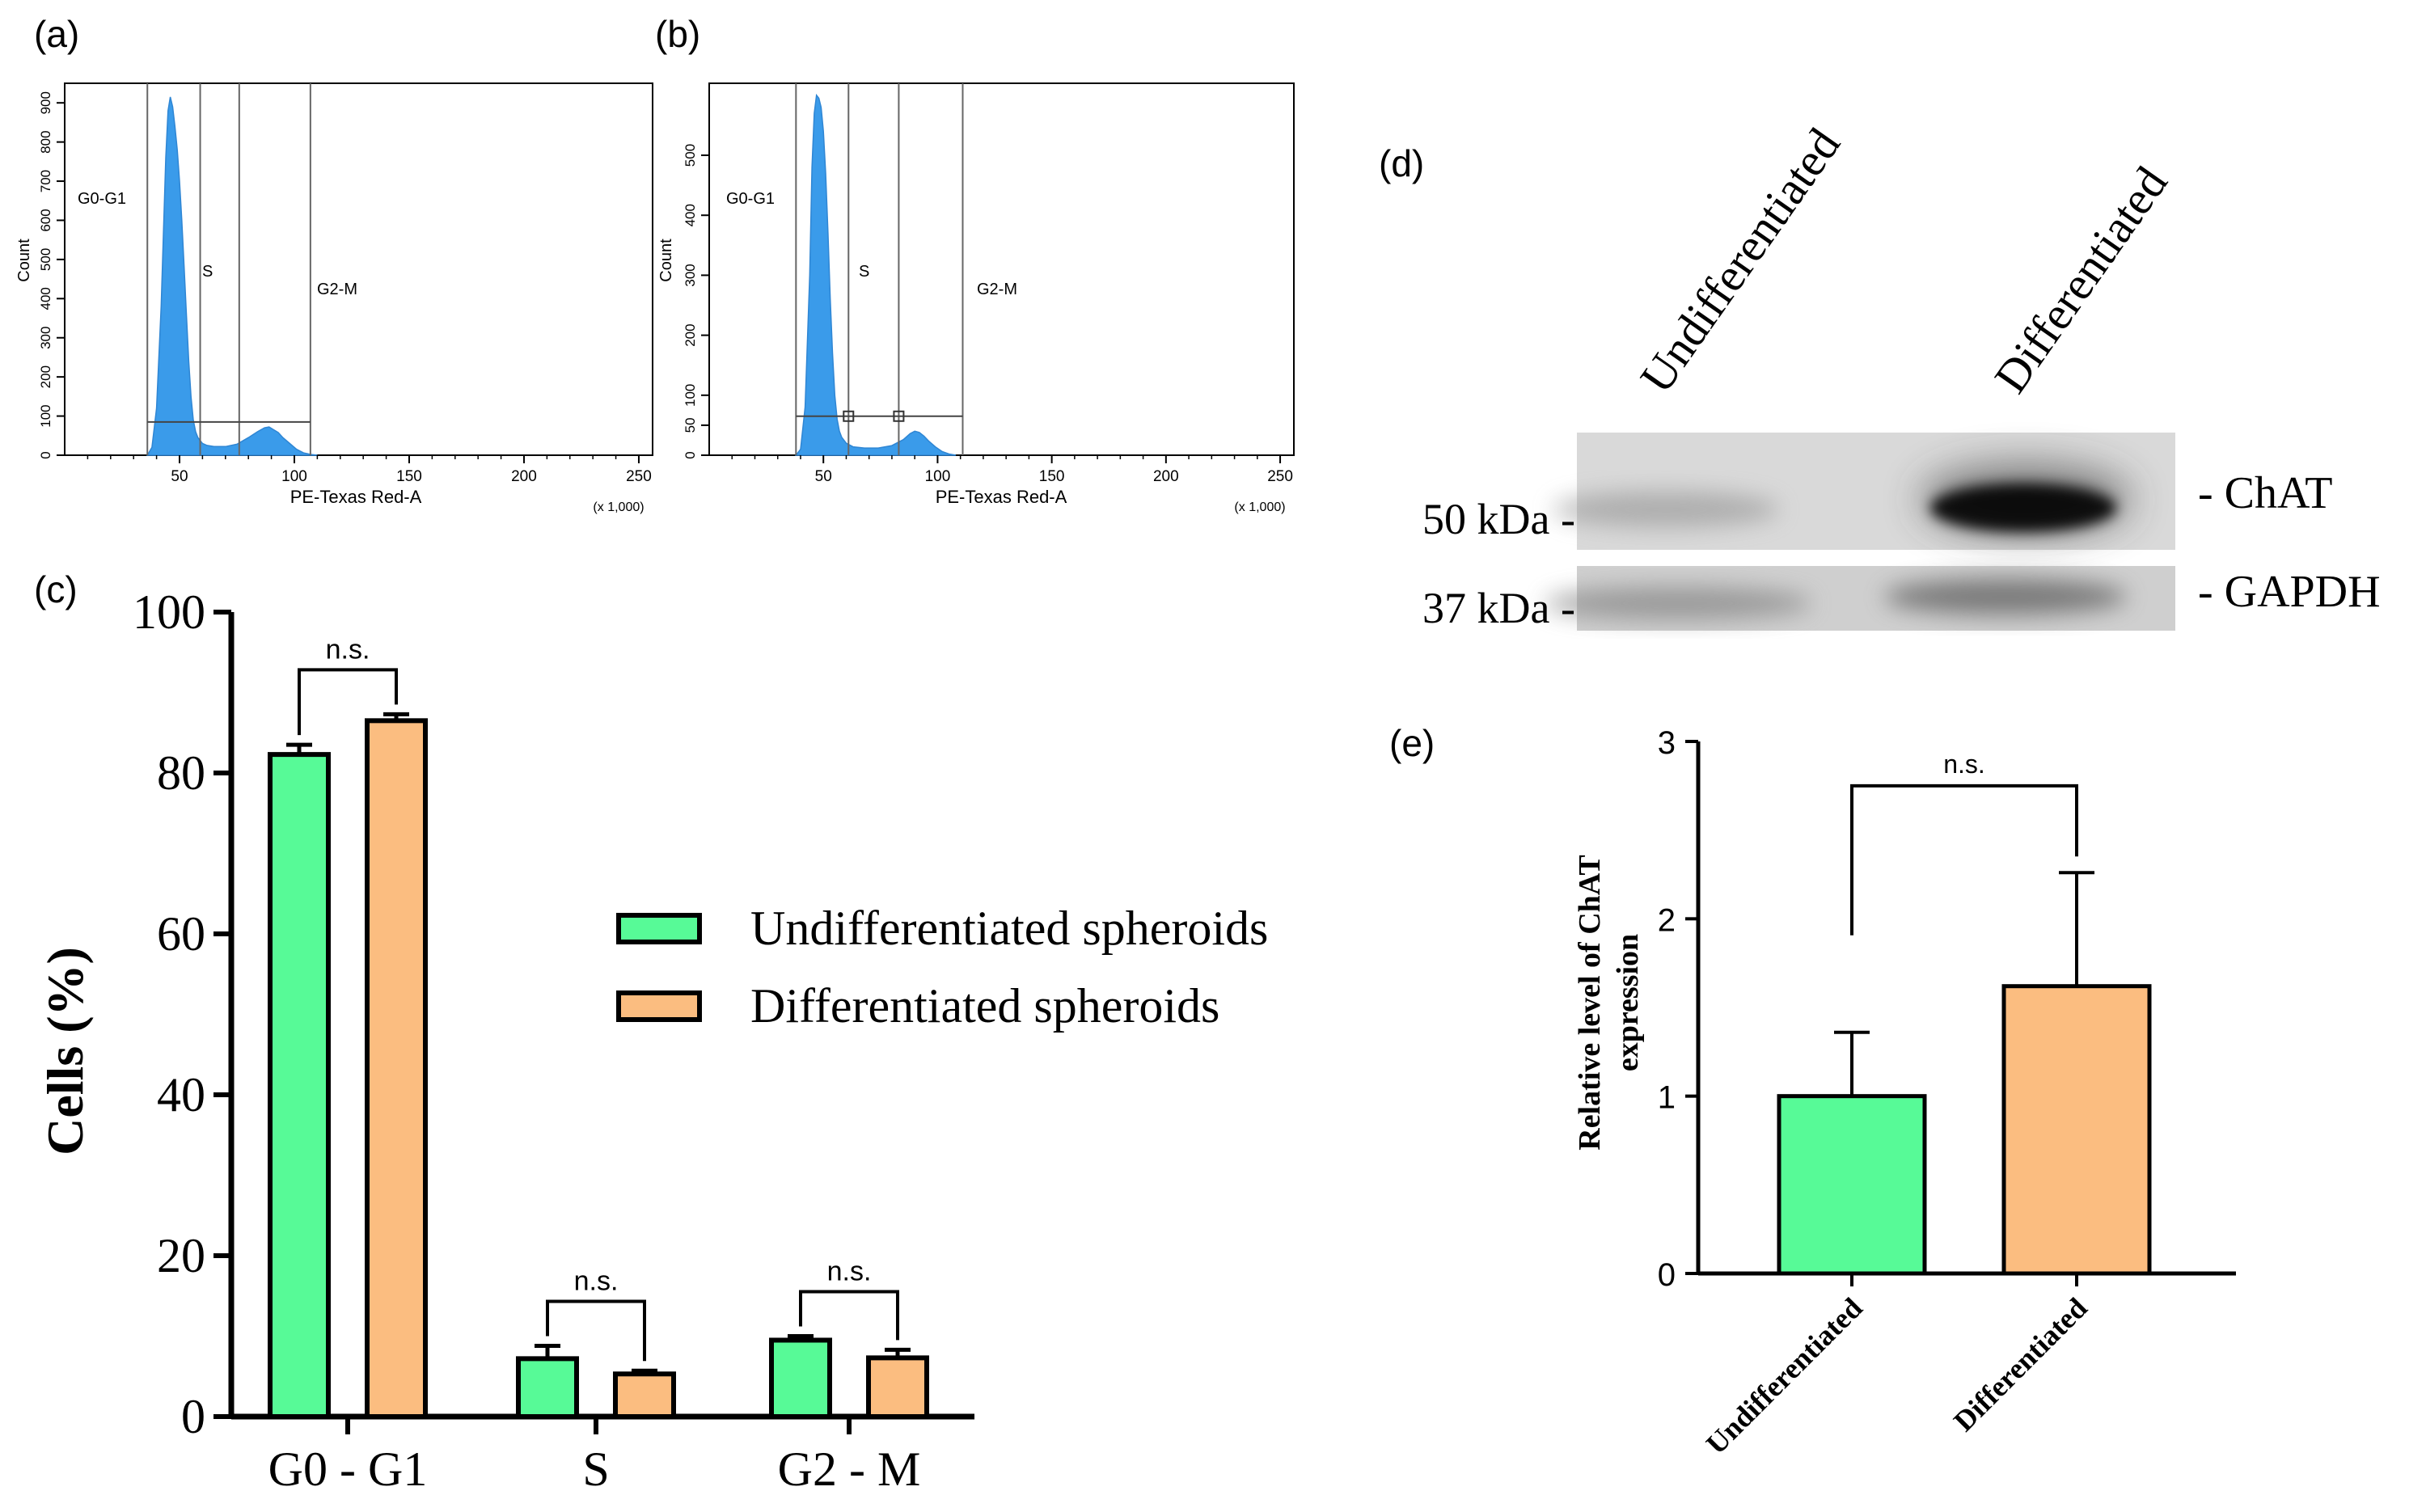 The width and height of the screenshot is (2426, 1512). I want to click on ylabel-count-b: Count, so click(666, 260).